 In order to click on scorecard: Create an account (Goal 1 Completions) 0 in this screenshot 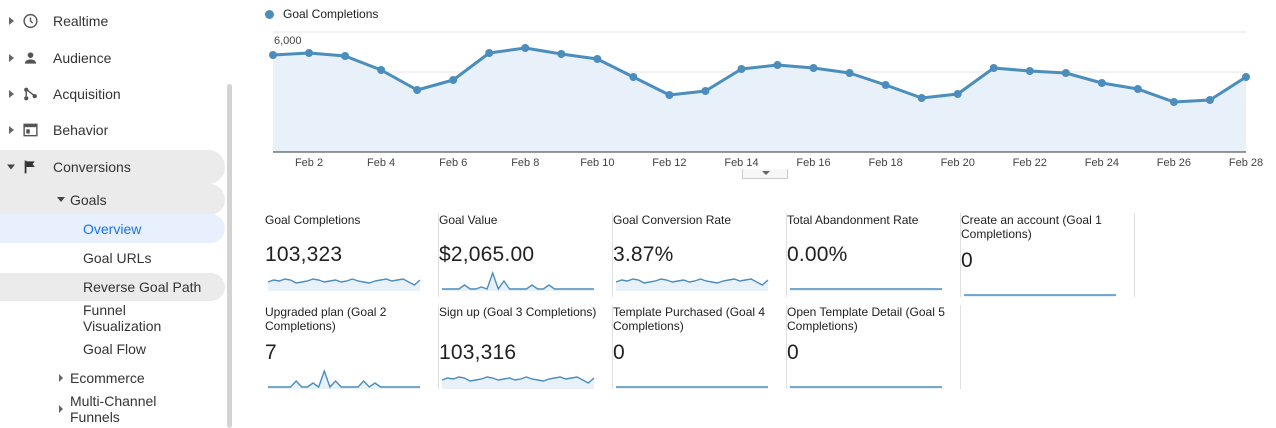, I will do `click(1048, 255)`.